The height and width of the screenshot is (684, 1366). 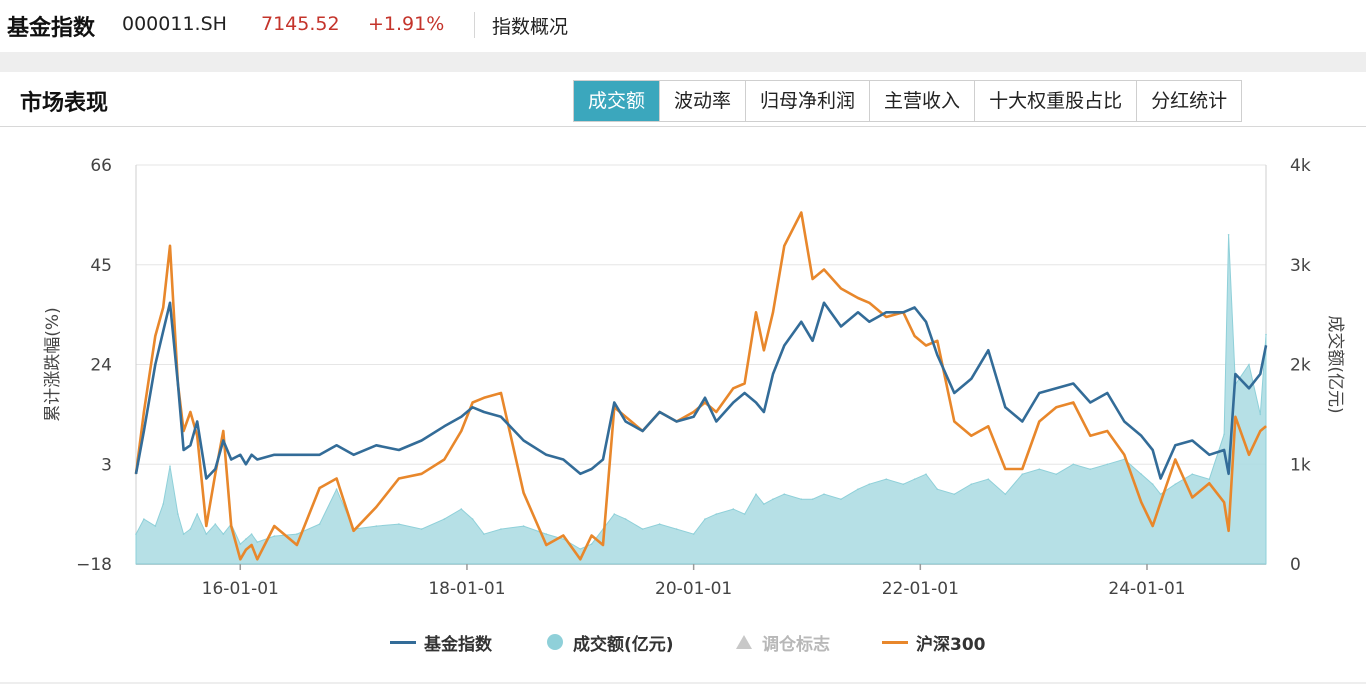 I want to click on legend-label: 沪深300, so click(x=951, y=644).